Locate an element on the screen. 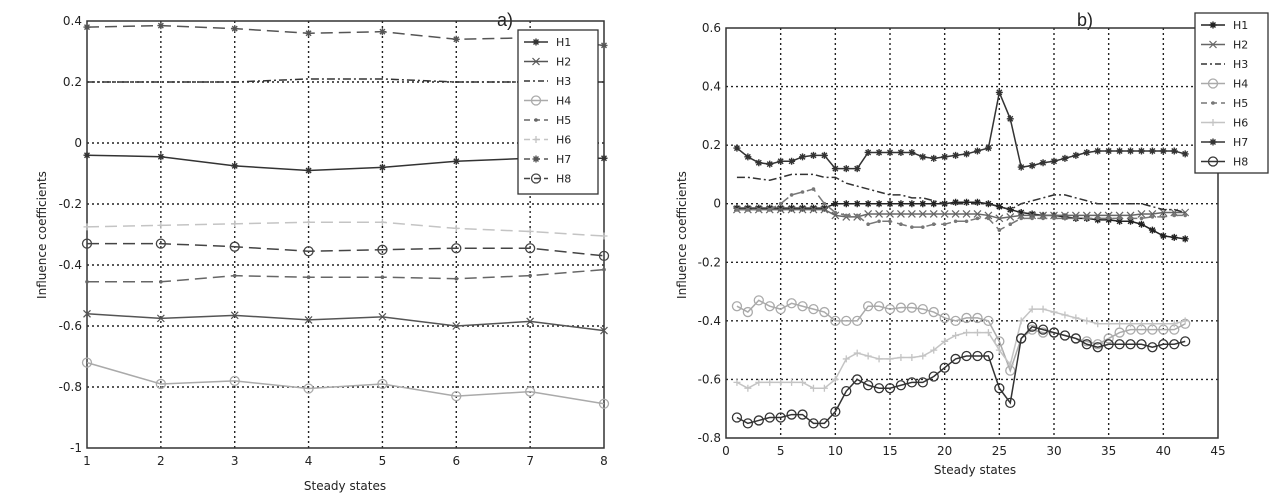 The width and height of the screenshot is (1282, 499). y-axis-label-b: Influence coefficients is located at coordinates (682, 235).